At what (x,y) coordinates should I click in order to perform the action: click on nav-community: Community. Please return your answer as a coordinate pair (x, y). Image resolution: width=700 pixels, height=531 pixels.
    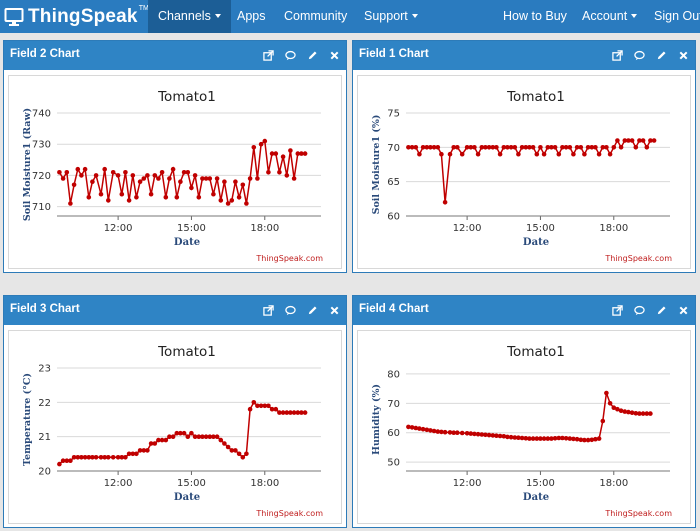
    Looking at the image, I should click on (315, 16).